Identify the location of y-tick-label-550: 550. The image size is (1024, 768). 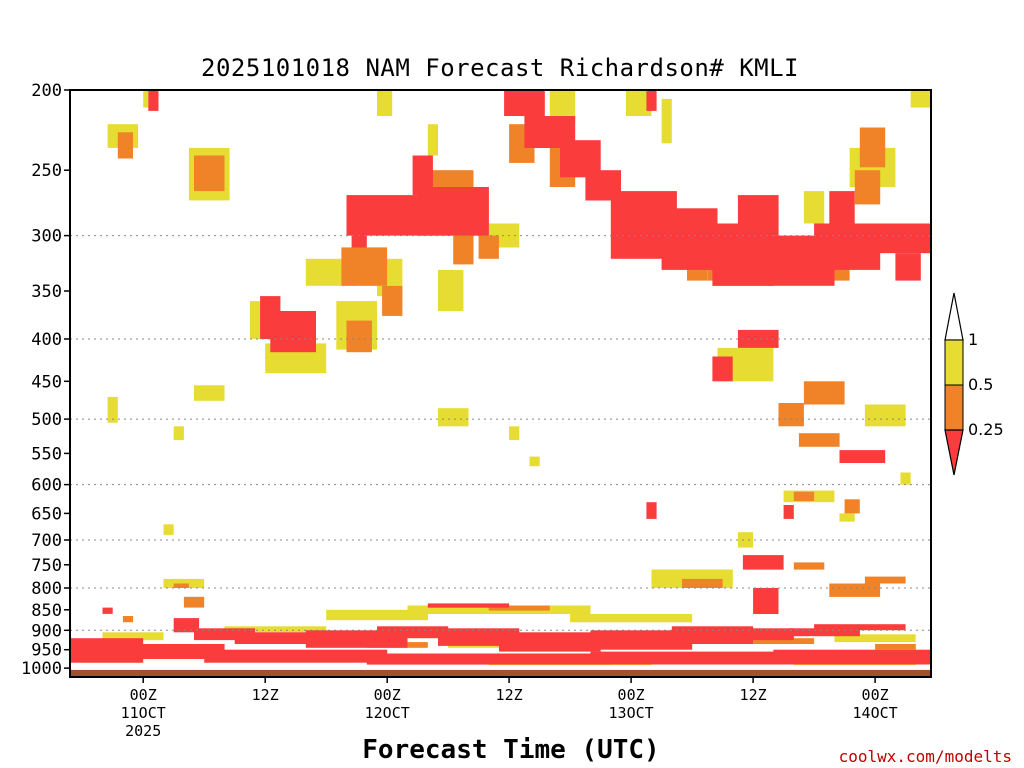
(46, 454).